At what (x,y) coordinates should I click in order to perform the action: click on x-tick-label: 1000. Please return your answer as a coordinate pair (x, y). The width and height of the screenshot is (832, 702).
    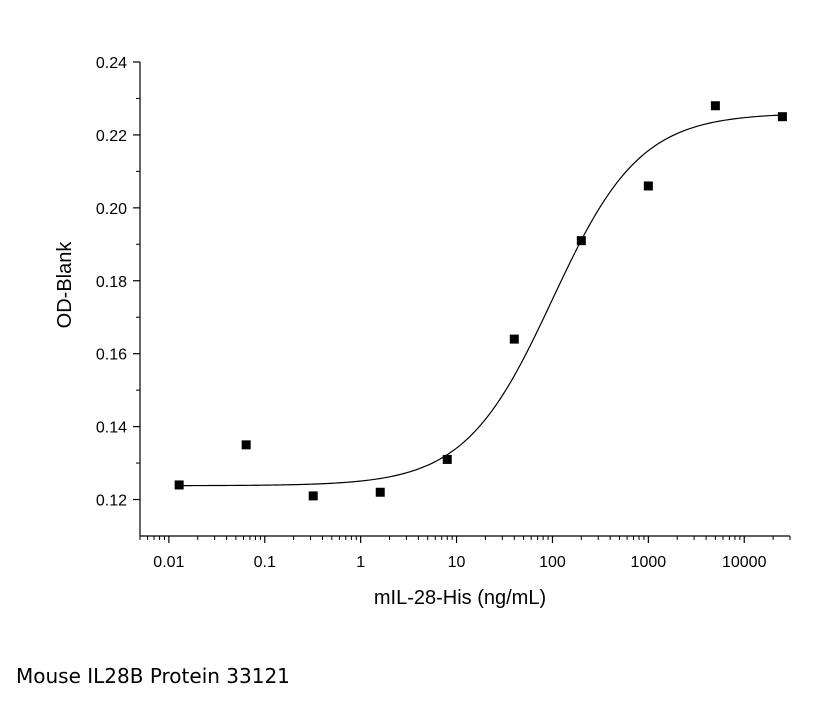
    Looking at the image, I should click on (649, 562).